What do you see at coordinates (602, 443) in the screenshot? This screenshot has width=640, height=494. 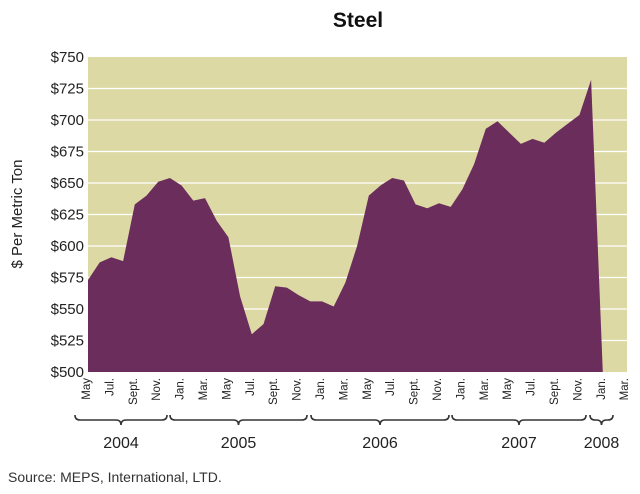 I see `year-label: 2008` at bounding box center [602, 443].